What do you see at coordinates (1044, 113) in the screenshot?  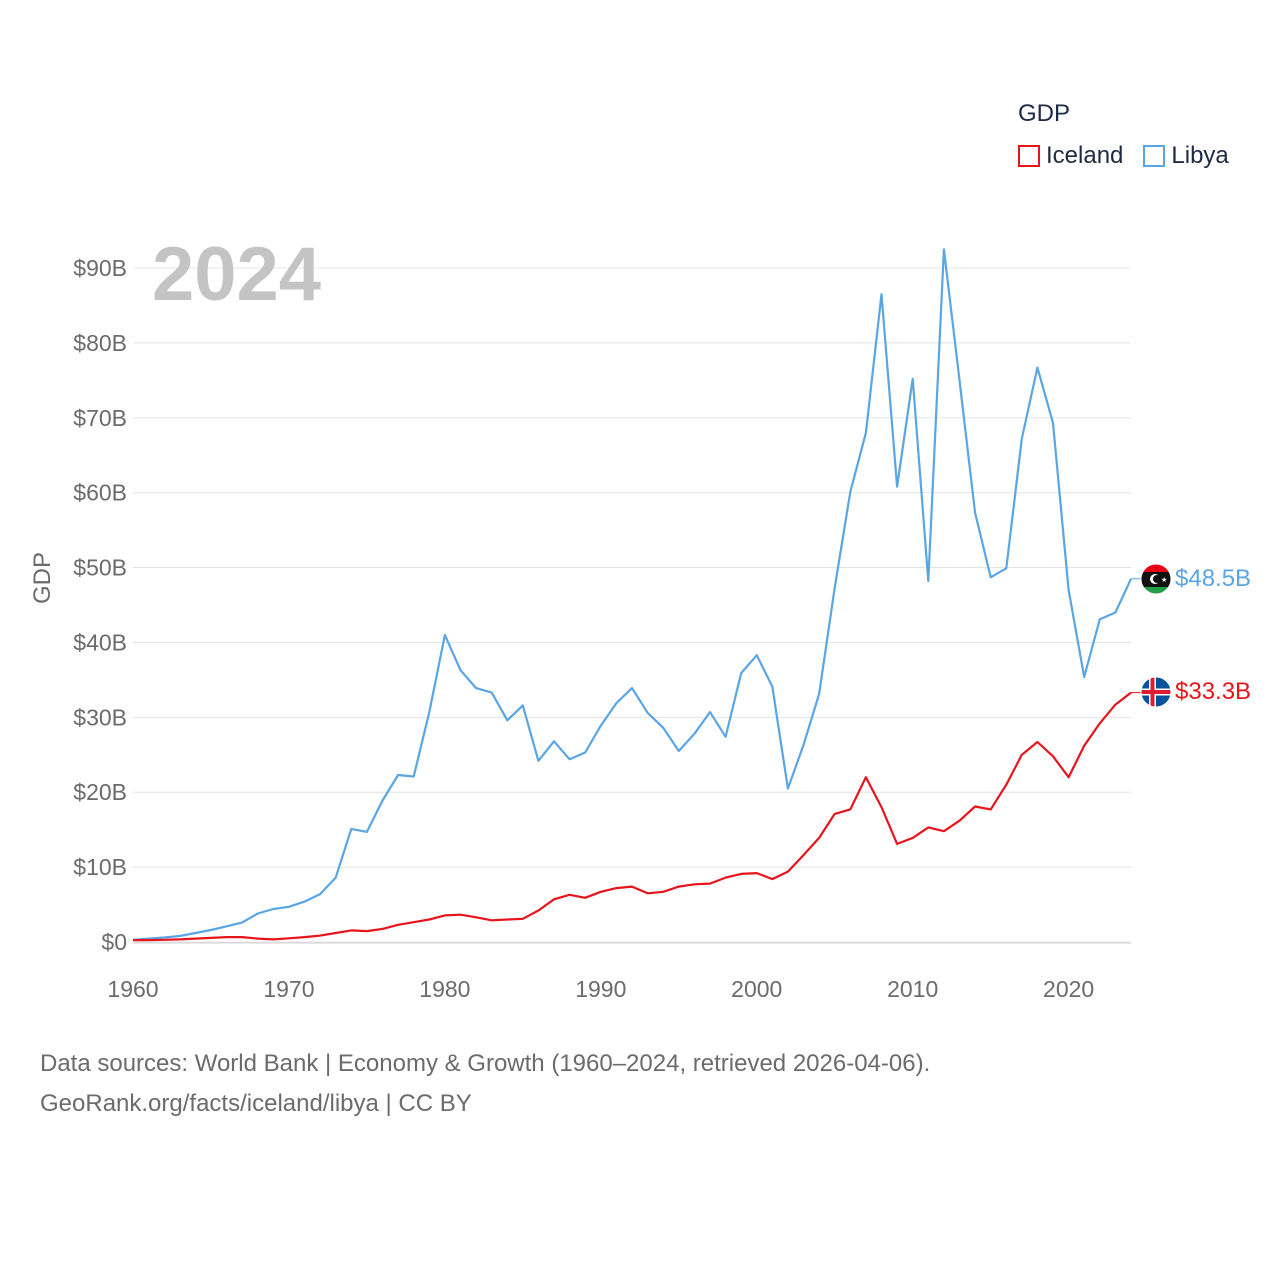 I see `legend-title: GDP` at bounding box center [1044, 113].